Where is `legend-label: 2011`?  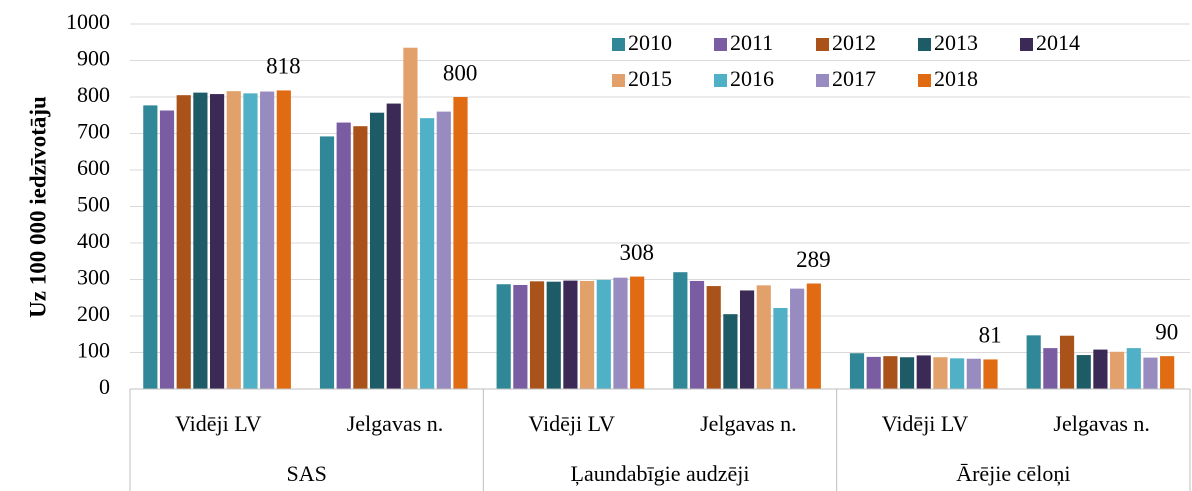 legend-label: 2011 is located at coordinates (751, 42).